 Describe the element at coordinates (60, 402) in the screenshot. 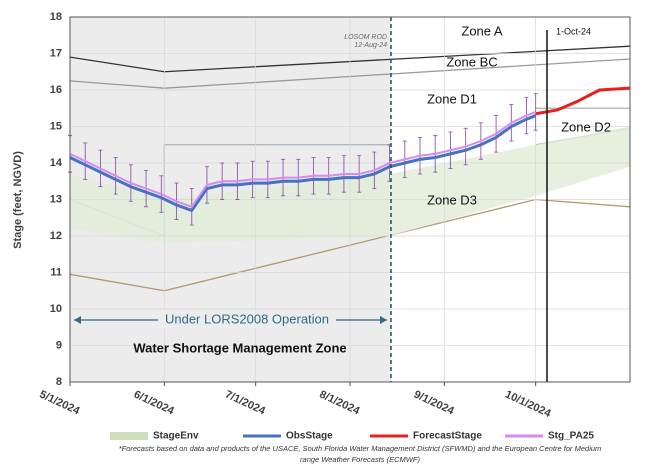

I see `x-tick-label: 5/1/2024` at that location.